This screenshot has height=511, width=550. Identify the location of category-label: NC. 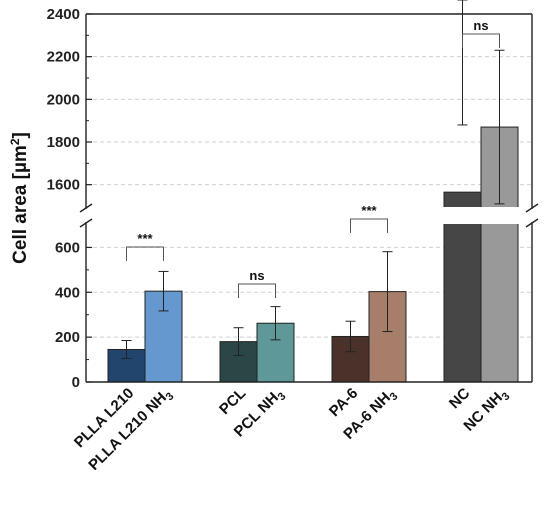
(459, 398).